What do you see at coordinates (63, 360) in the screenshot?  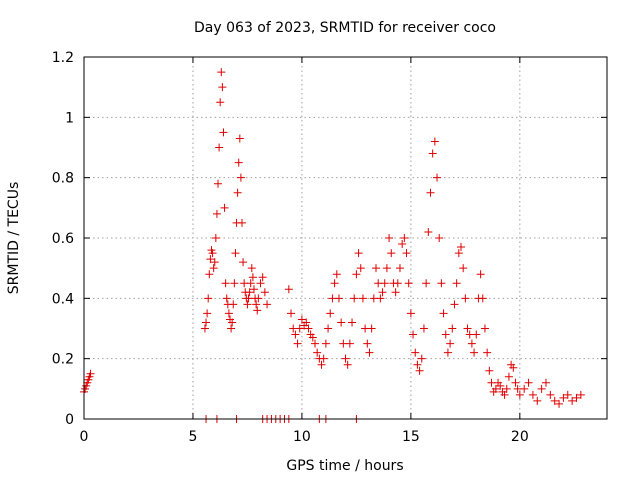 I see `y-tick-label: 0.2` at bounding box center [63, 360].